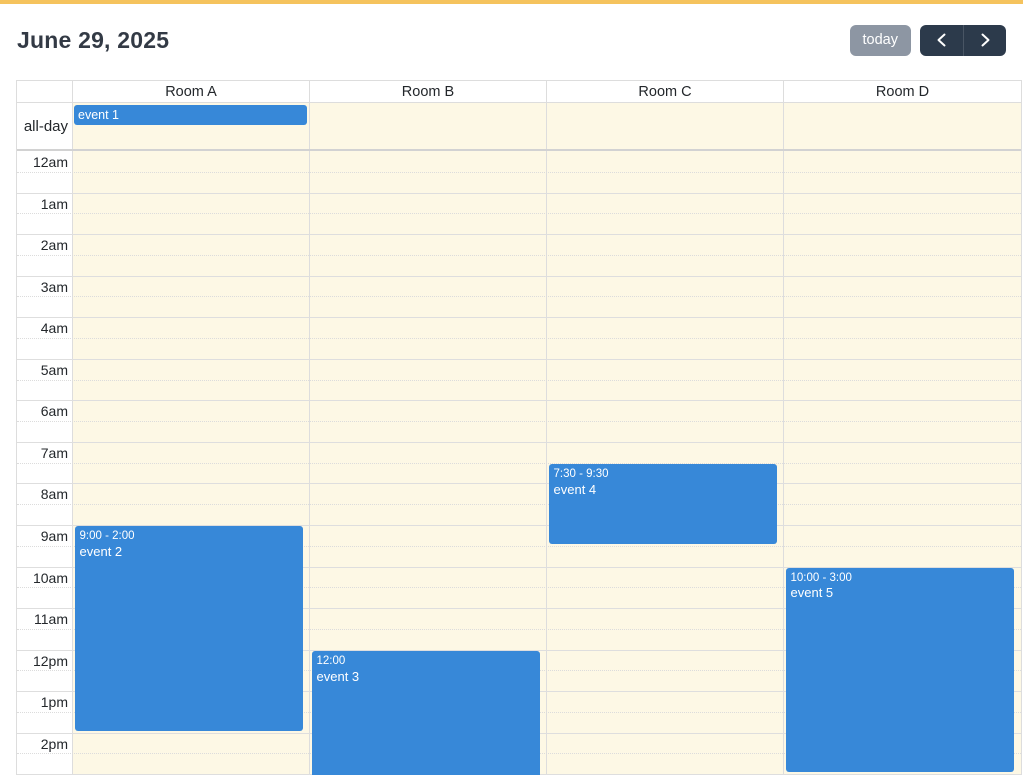  Describe the element at coordinates (50, 577) in the screenshot. I see `slot-label-10am: 10am` at that location.